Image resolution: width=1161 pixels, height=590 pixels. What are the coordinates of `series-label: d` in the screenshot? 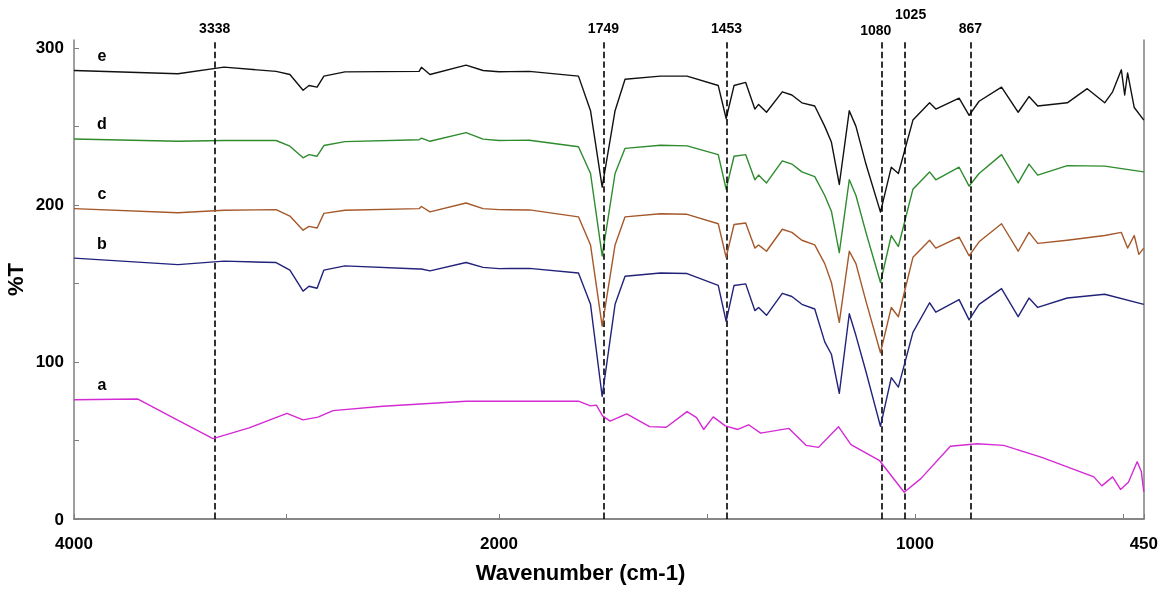 It's located at (102, 124).